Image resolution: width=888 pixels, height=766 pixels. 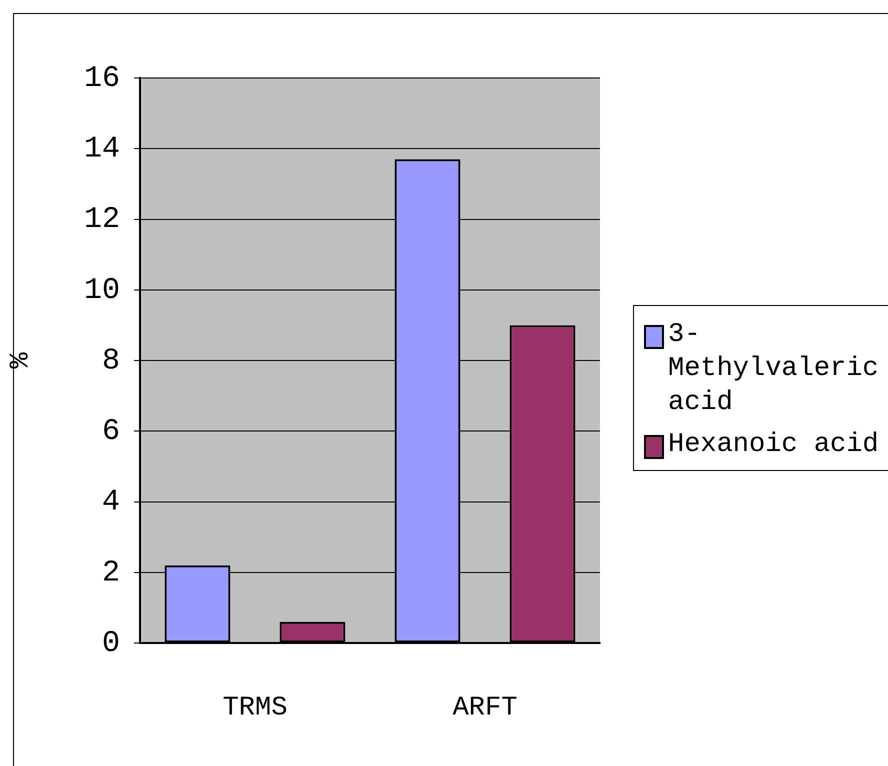 What do you see at coordinates (255, 708) in the screenshot?
I see `x-tick-label: TRMS` at bounding box center [255, 708].